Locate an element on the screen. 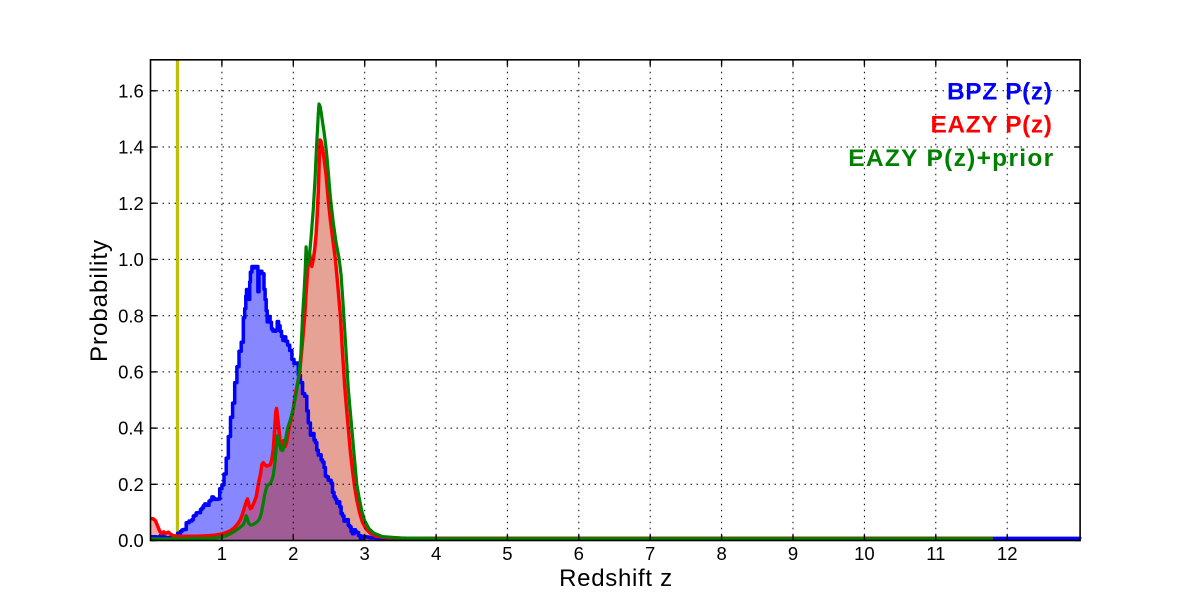  svg-text: 3 is located at coordinates (365, 553).